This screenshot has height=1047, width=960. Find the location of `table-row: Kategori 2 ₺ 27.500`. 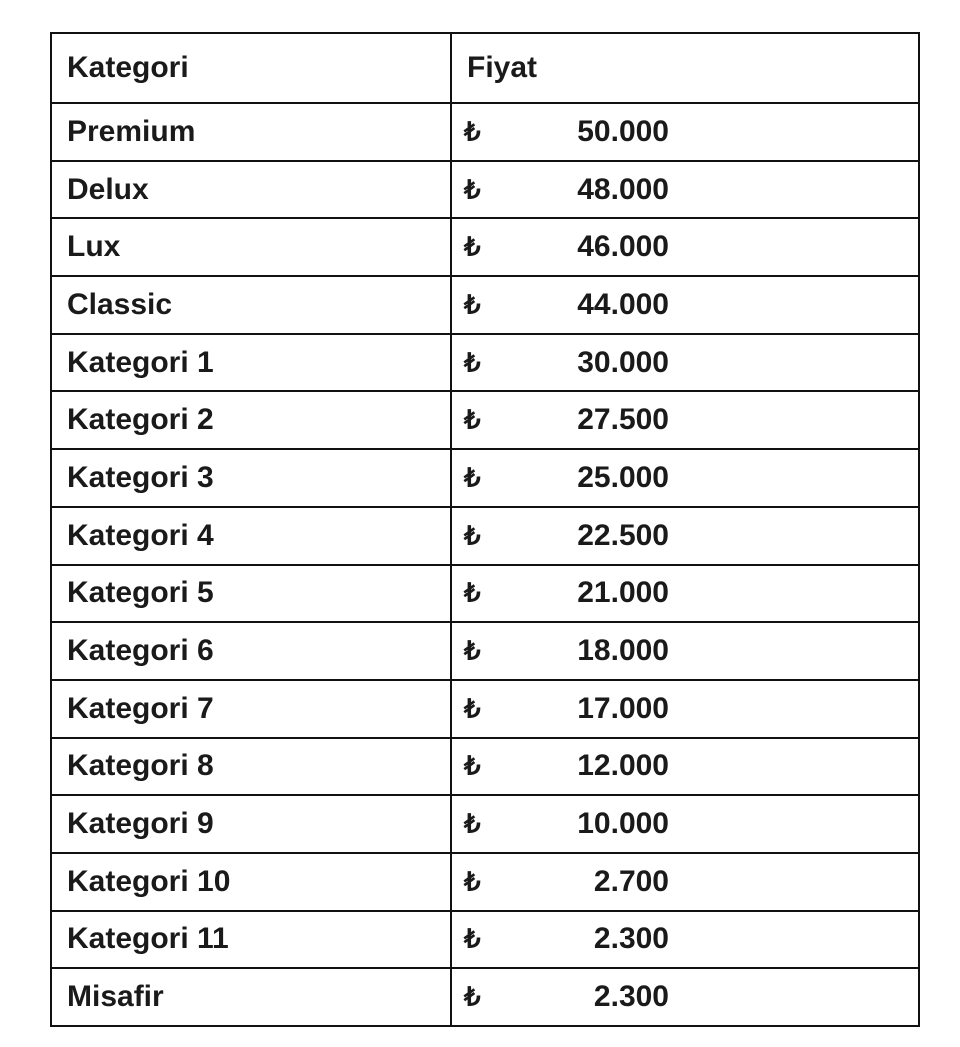

table-row: Kategori 2 ₺ 27.500 is located at coordinates (485, 420).